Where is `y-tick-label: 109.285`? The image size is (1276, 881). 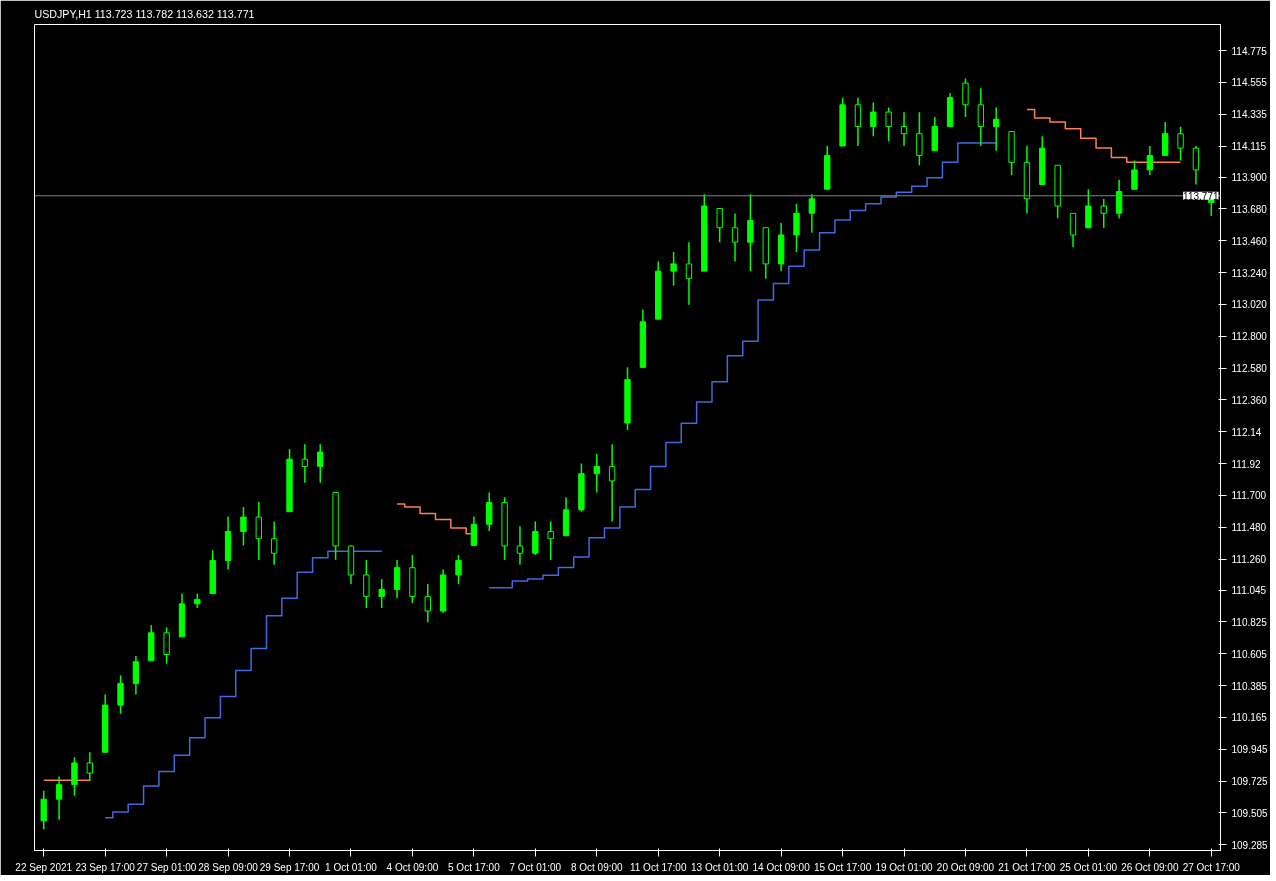
y-tick-label: 109.285 is located at coordinates (1250, 845).